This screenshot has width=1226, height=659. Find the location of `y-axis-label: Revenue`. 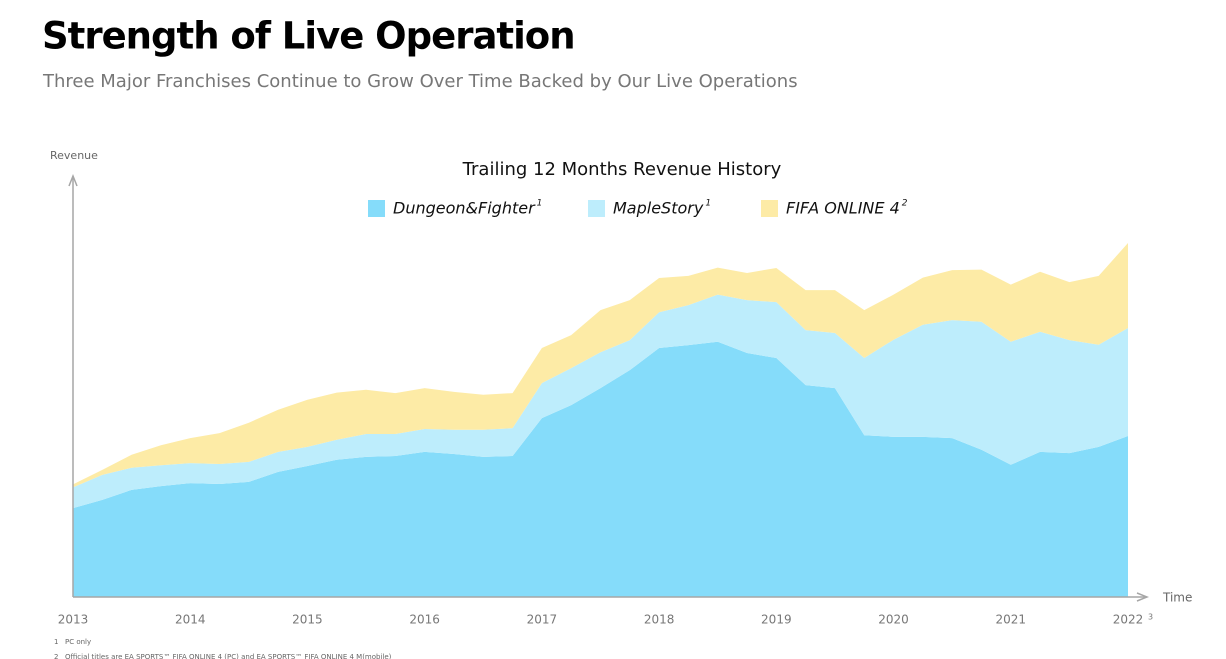

y-axis-label: Revenue is located at coordinates (74, 155).